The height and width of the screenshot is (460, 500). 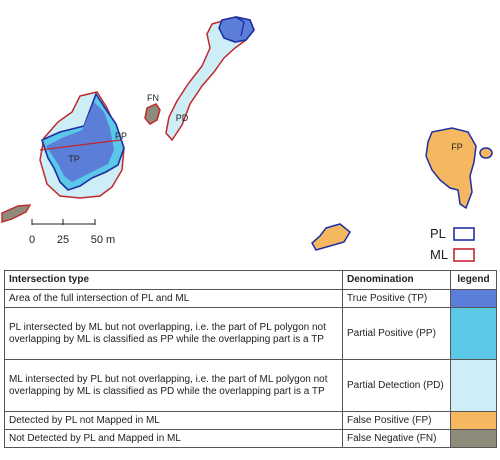 I want to click on swatch-pd, so click(x=473, y=385).